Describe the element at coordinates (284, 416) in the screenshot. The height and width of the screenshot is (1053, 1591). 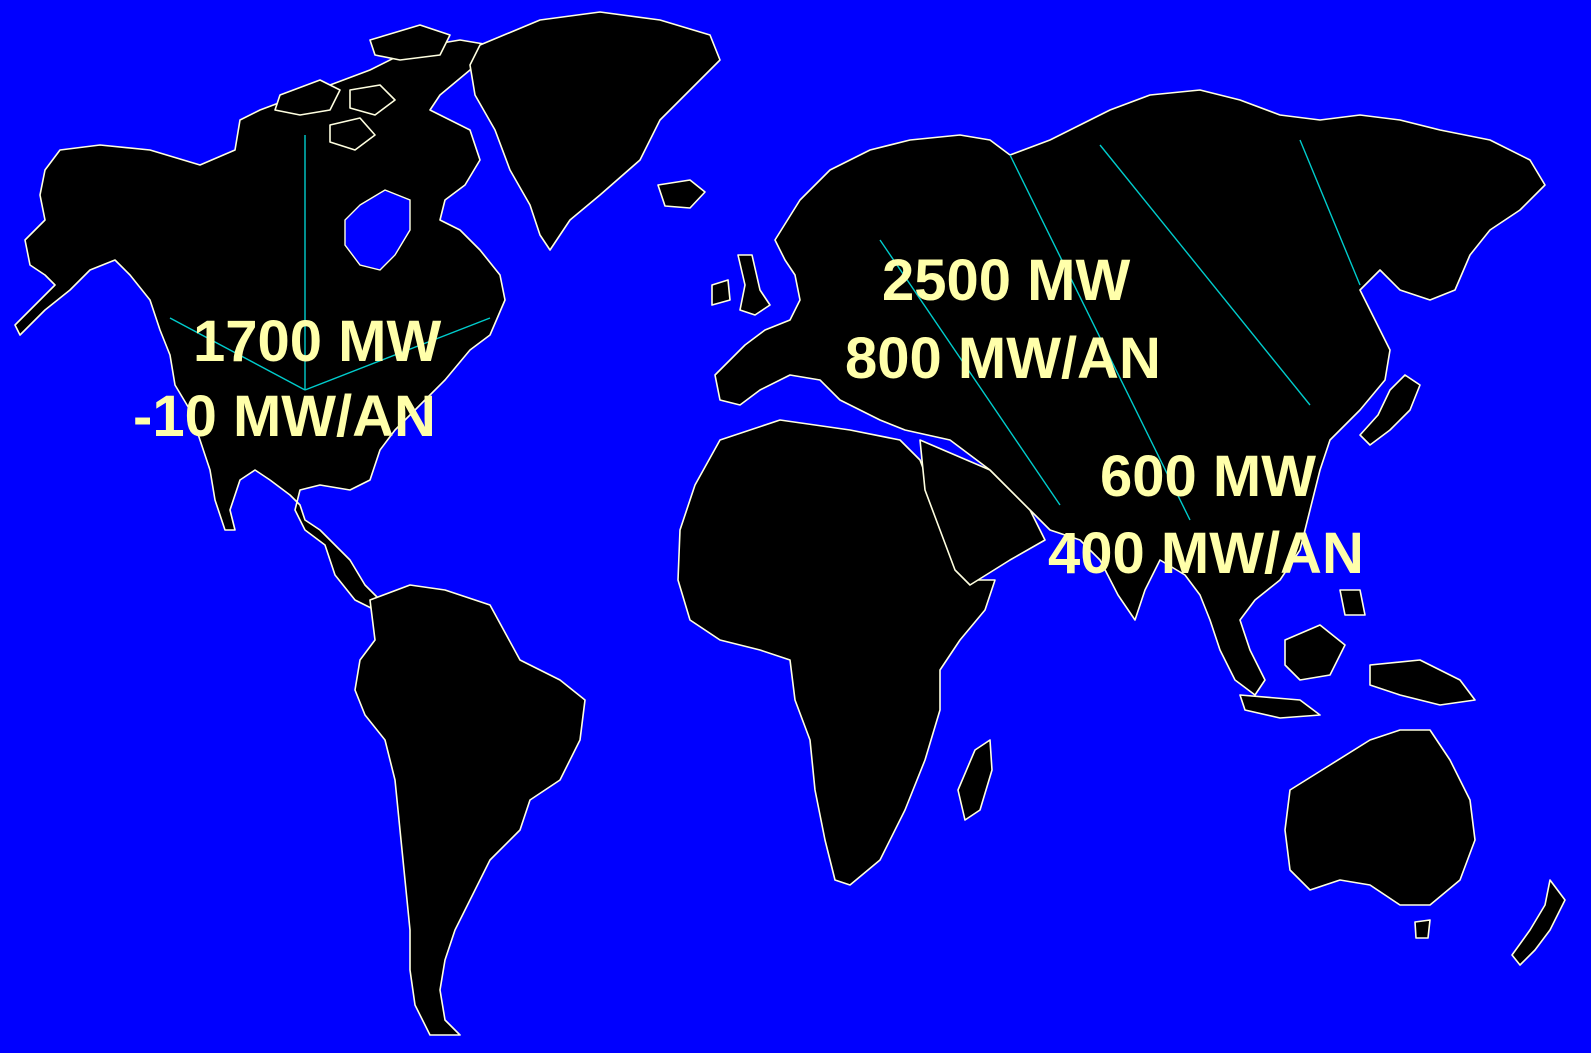
I see `north-america-rate-label: -10 MW/AN` at that location.